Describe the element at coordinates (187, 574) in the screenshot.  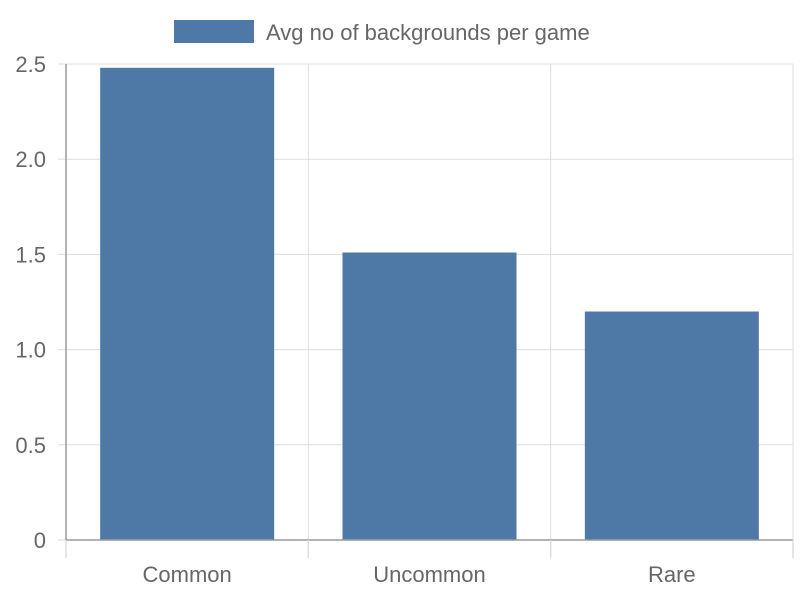
I see `x-tick-label: Common` at that location.